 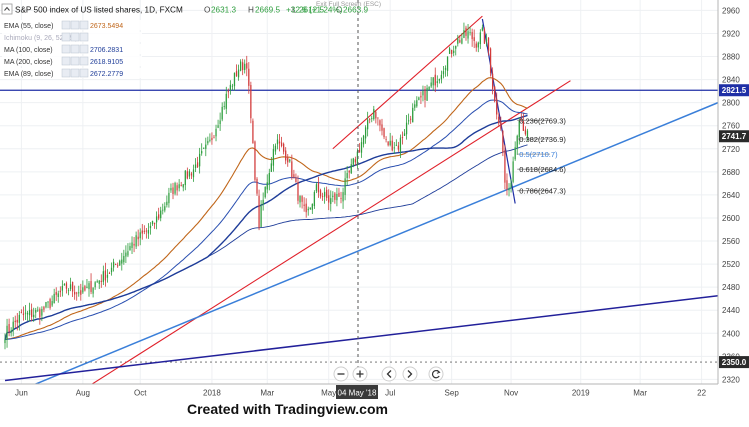 What do you see at coordinates (731, 33) in the screenshot?
I see `price-tick-label: 2920` at bounding box center [731, 33].